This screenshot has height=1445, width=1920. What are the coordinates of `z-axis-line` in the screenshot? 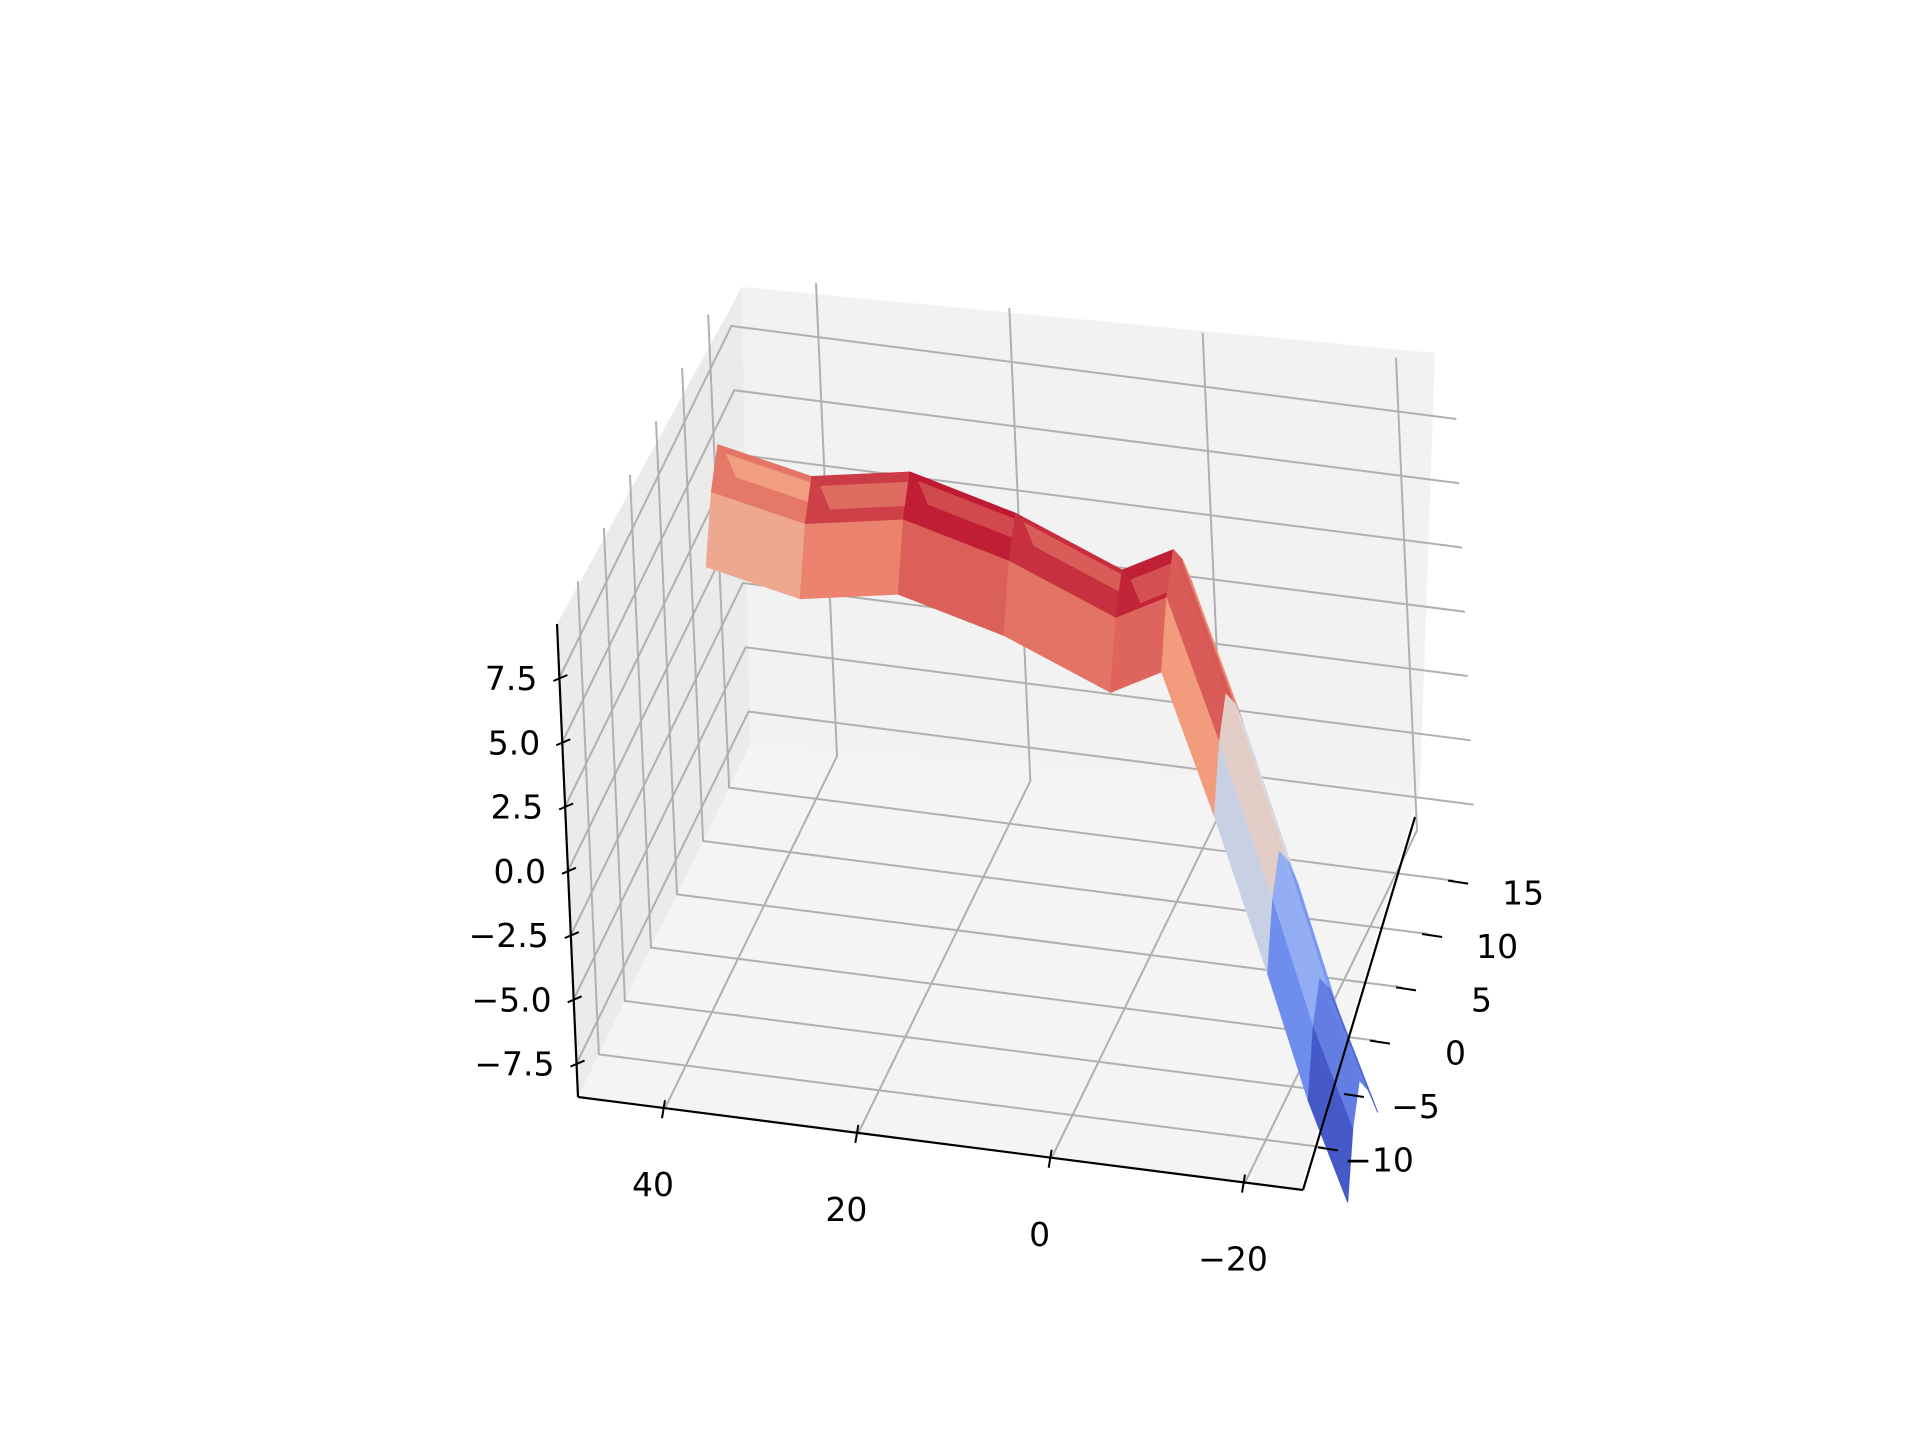 It's located at (567, 860).